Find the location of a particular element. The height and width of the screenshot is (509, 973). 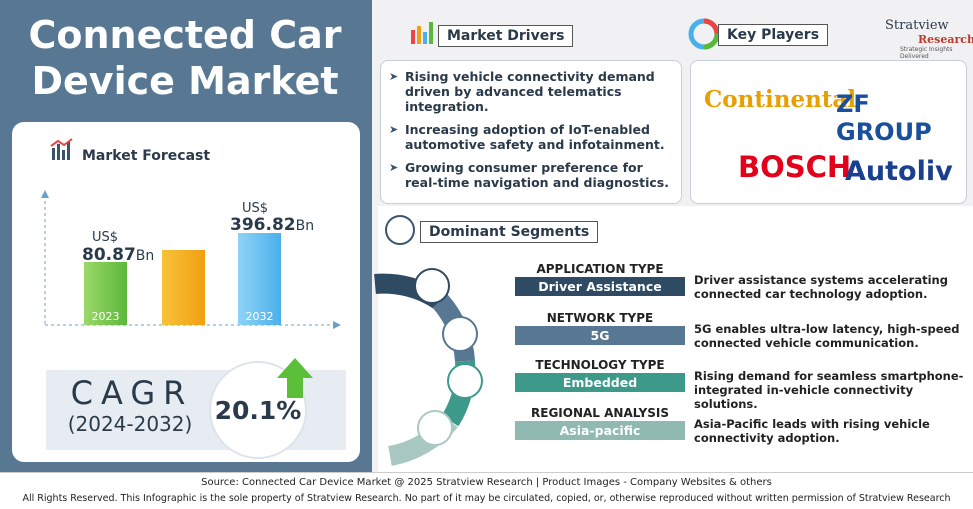

brand-tagline: Strategic Insights Delivered is located at coordinates (926, 53).